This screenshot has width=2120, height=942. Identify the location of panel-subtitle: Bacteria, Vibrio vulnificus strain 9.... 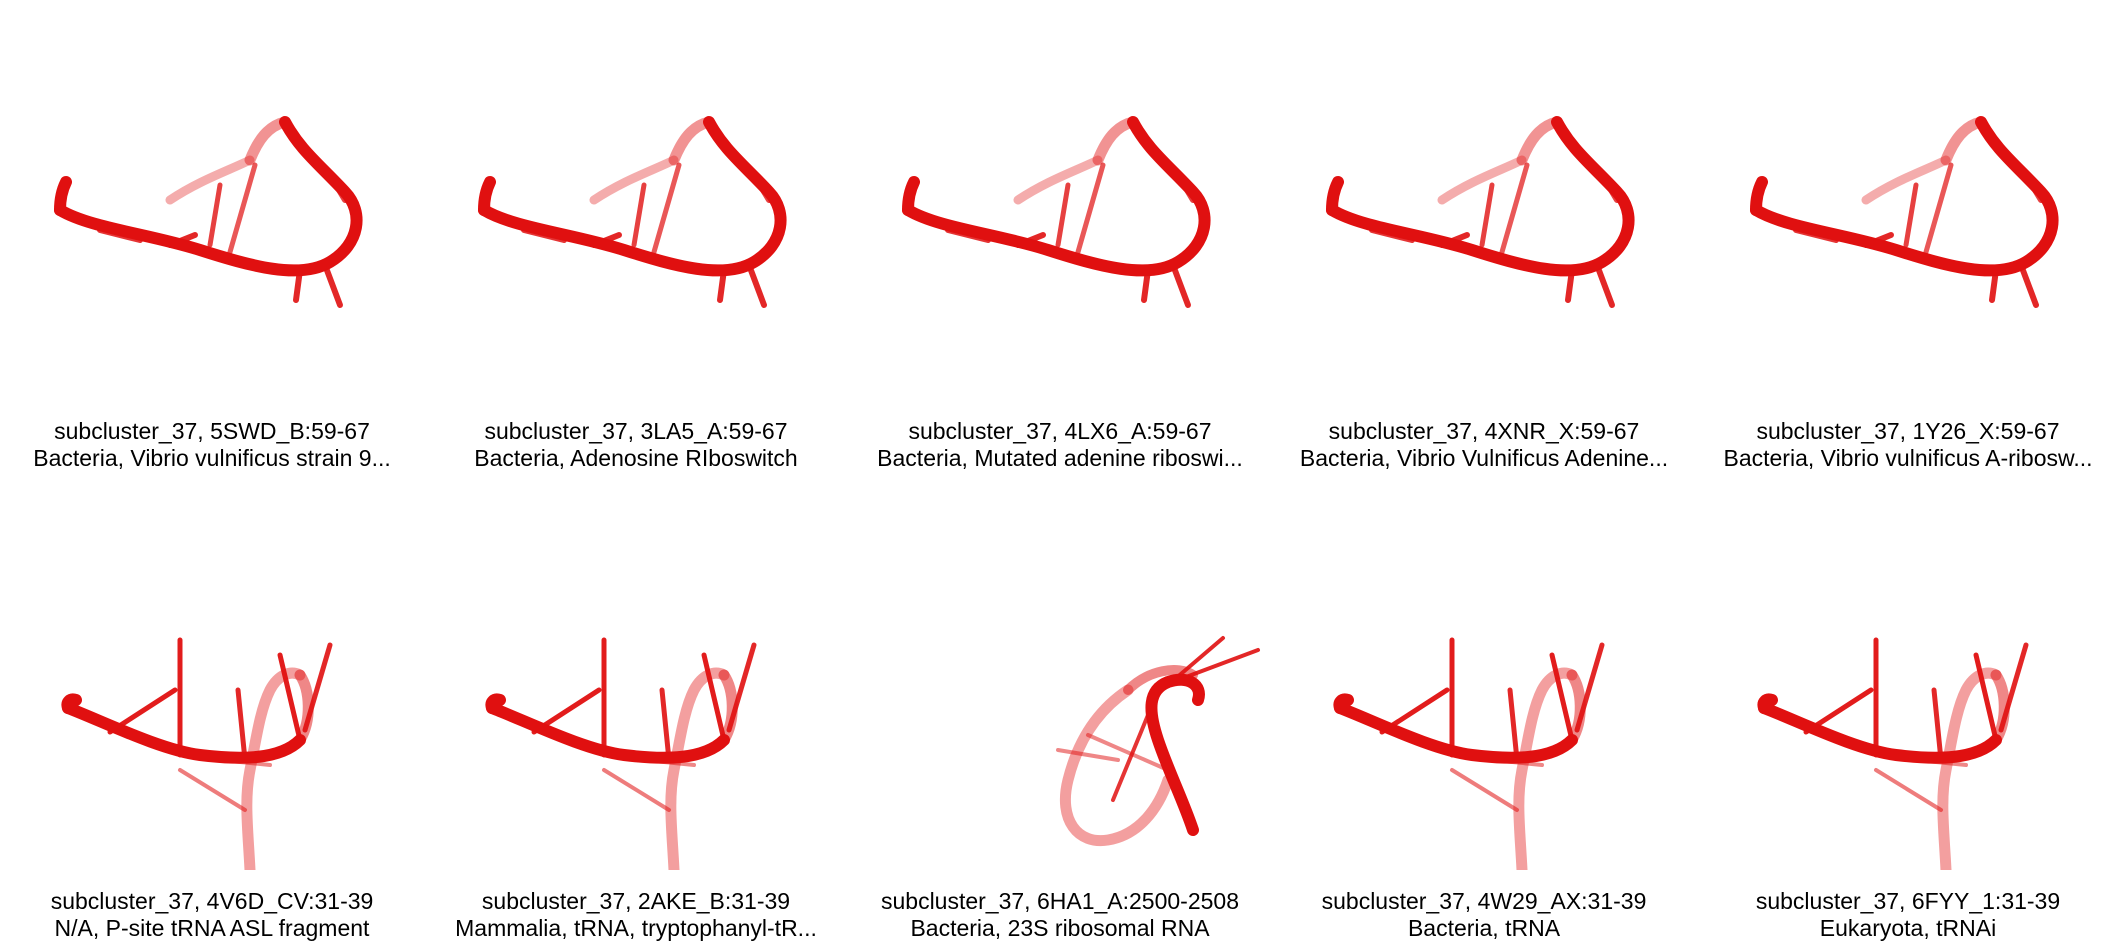
(212, 458).